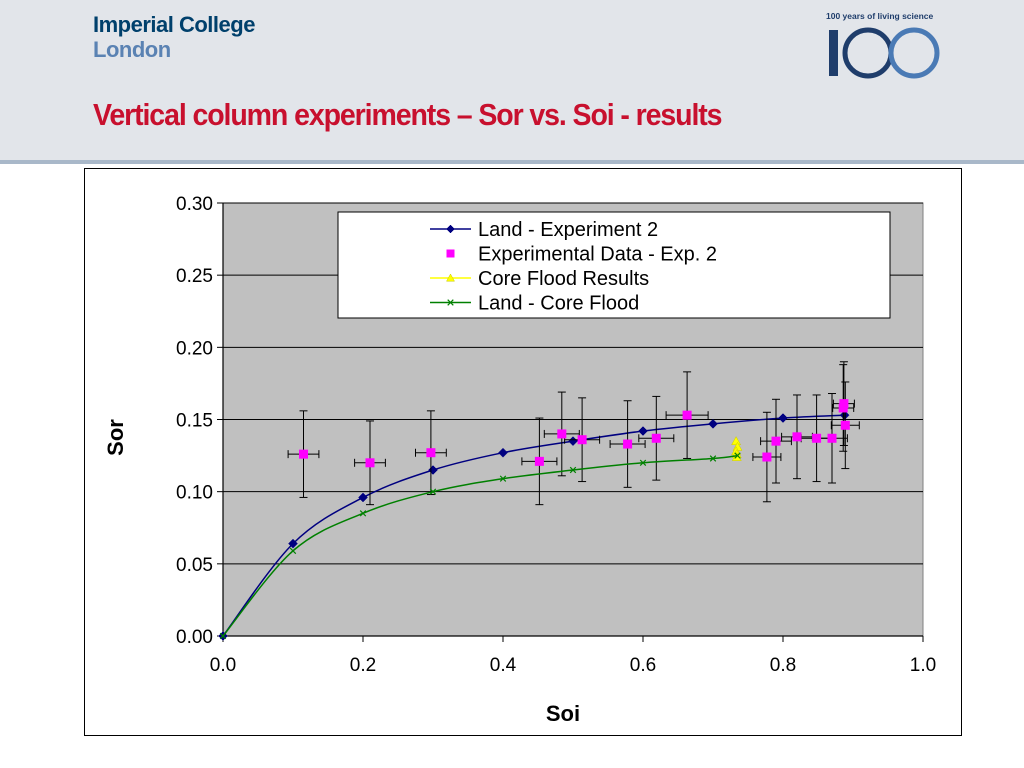 This screenshot has height=768, width=1024. What do you see at coordinates (115, 437) in the screenshot?
I see `y-axis-title: Sor` at bounding box center [115, 437].